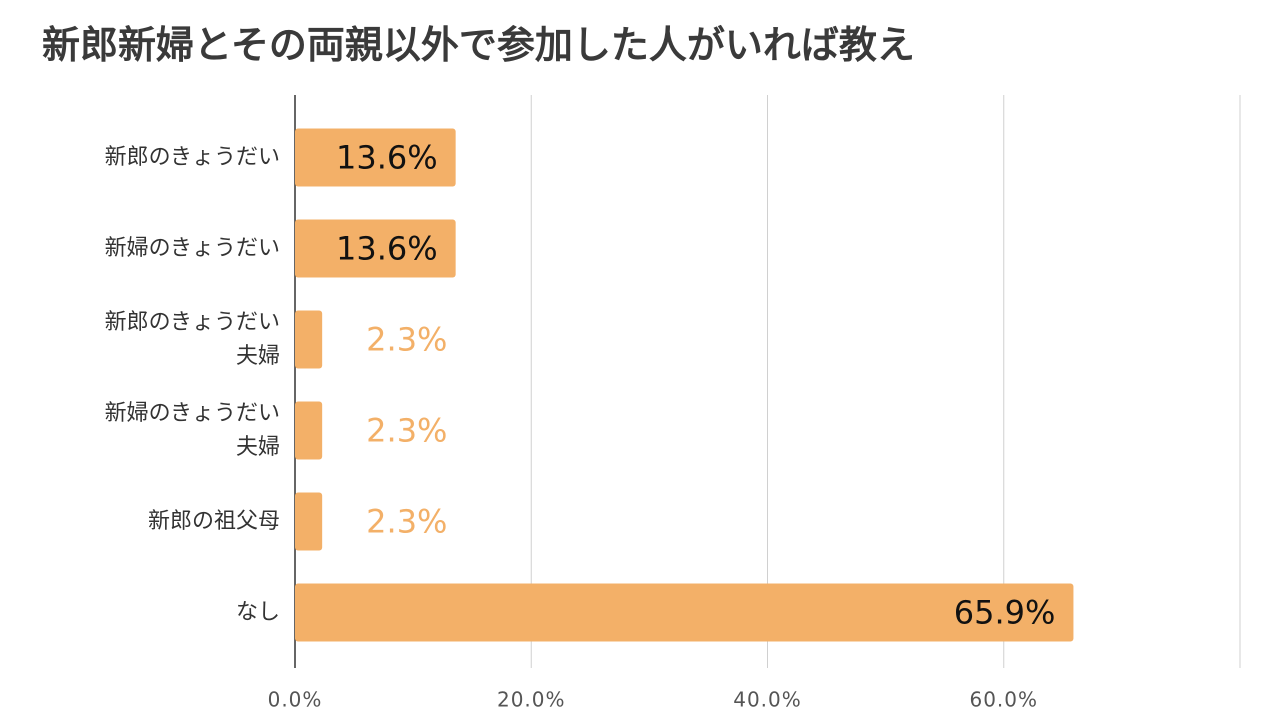 This screenshot has height=720, width=1280. What do you see at coordinates (295, 700) in the screenshot?
I see `x-tick-label: 0.0%` at bounding box center [295, 700].